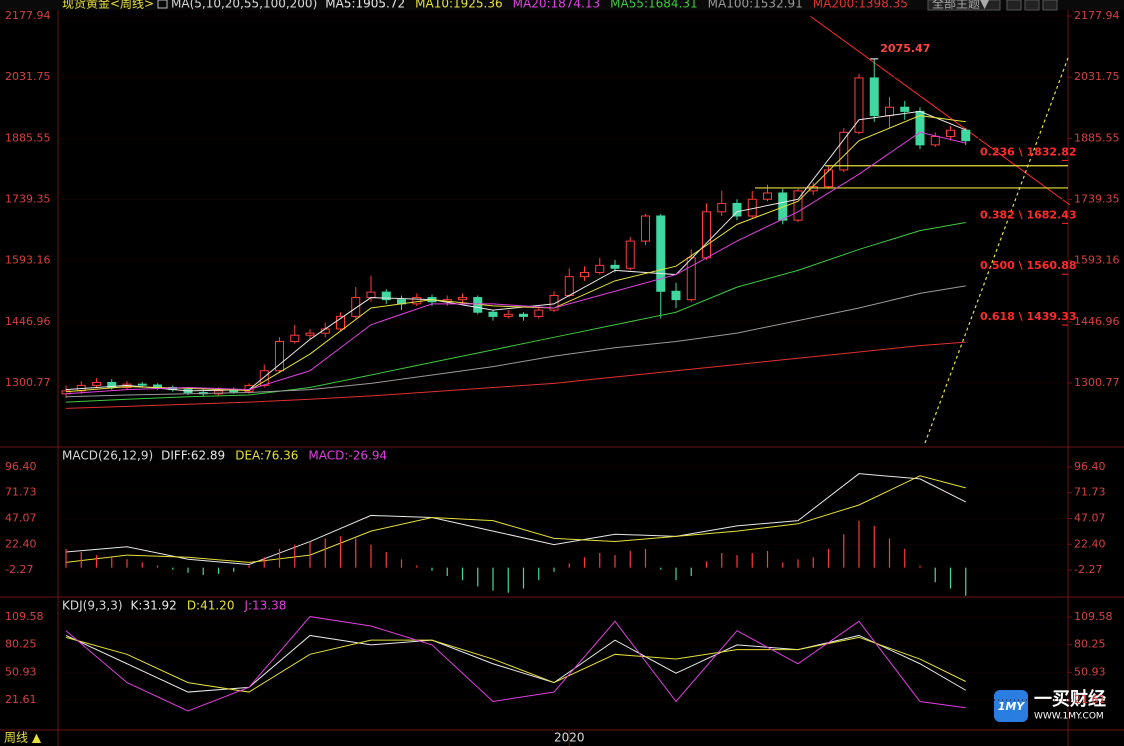 Image resolution: width=1124 pixels, height=746 pixels. Describe the element at coordinates (569, 738) in the screenshot. I see `x-tick-label: 2020` at that location.